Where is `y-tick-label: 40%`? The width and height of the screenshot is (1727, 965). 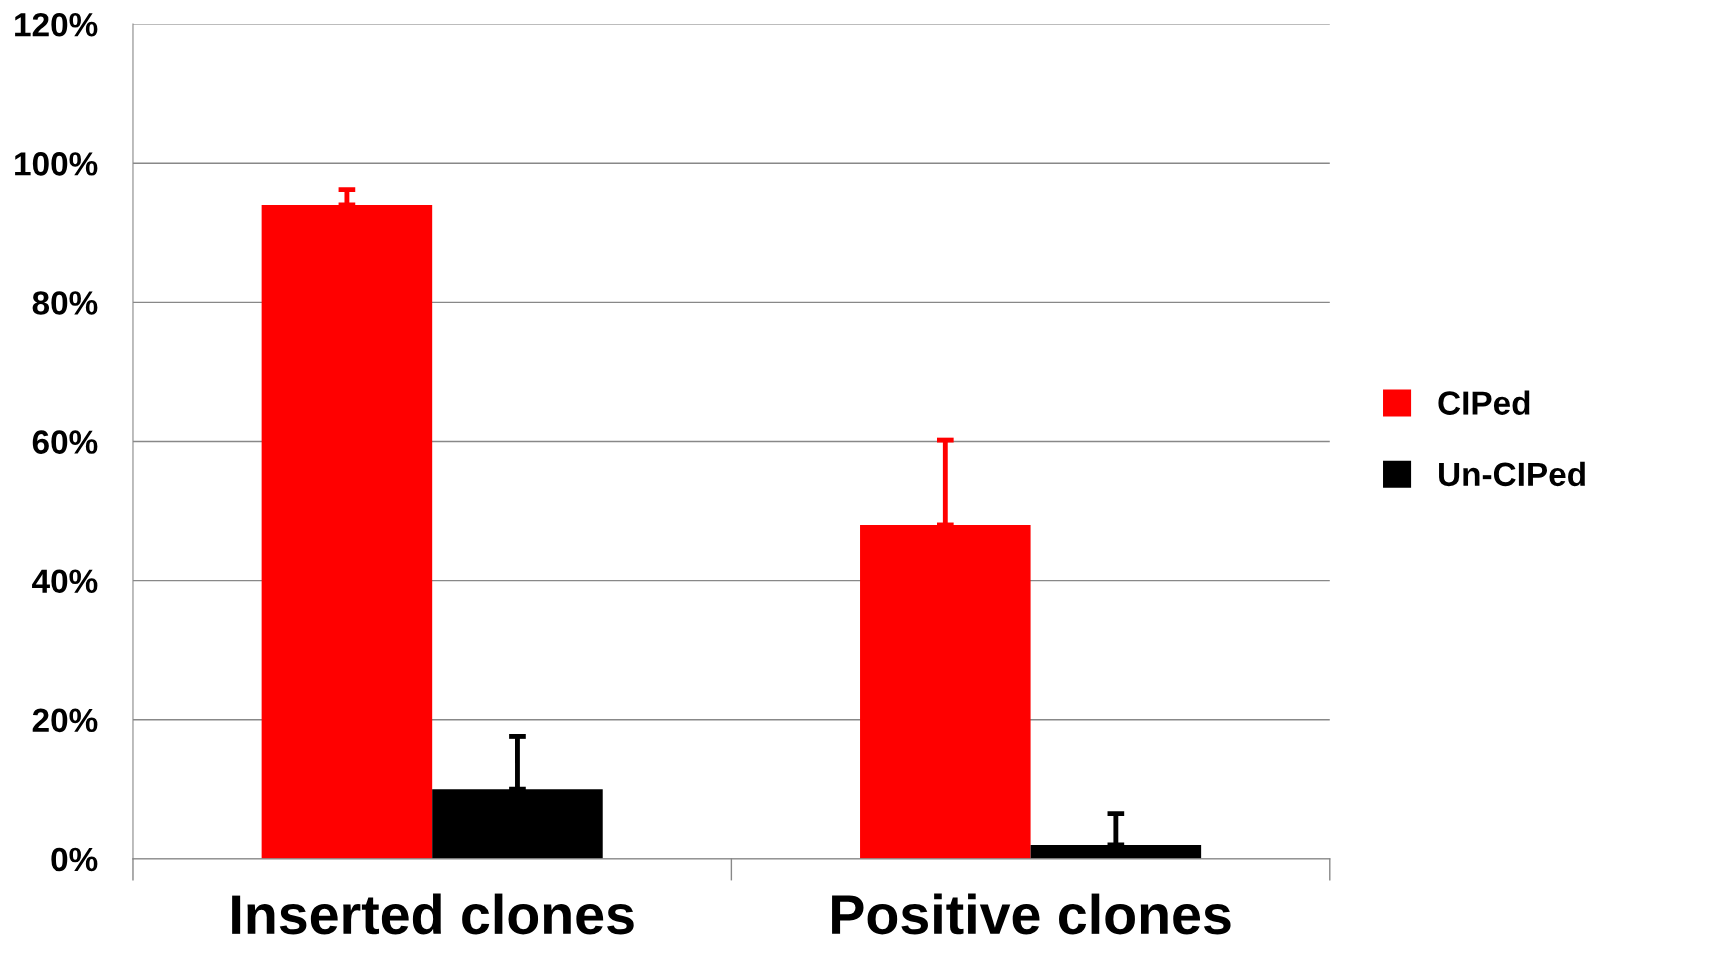
y-tick-label: 40% is located at coordinates (65, 581).